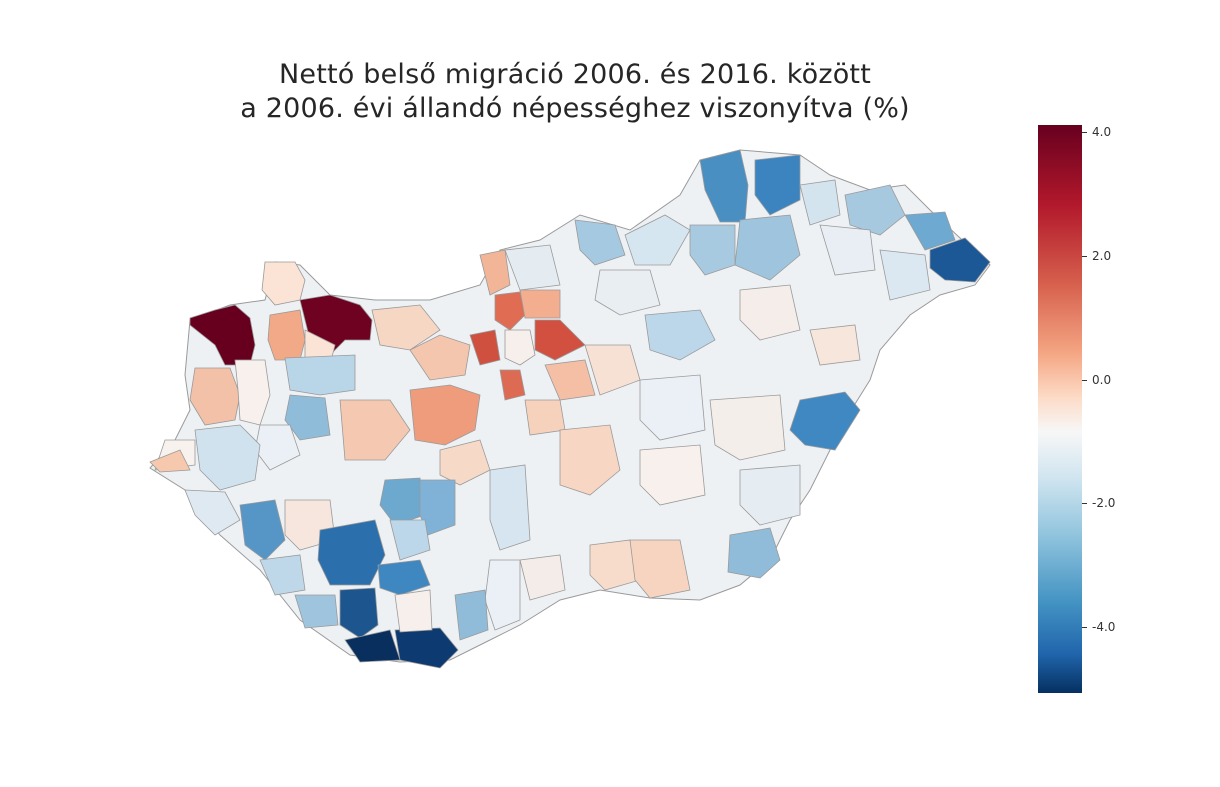 The width and height of the screenshot is (1220, 787). I want to click on district-baranya-big, so click(351, 552).